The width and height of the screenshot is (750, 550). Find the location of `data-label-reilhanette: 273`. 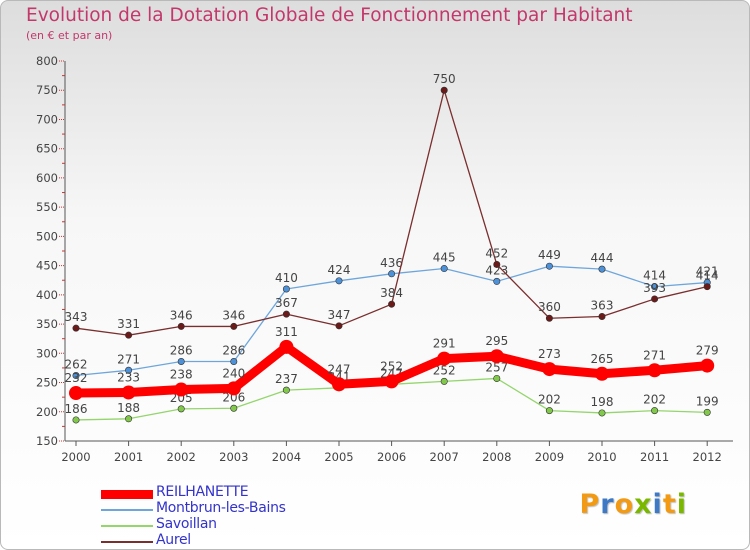

data-label-reilhanette: 273 is located at coordinates (549, 354).